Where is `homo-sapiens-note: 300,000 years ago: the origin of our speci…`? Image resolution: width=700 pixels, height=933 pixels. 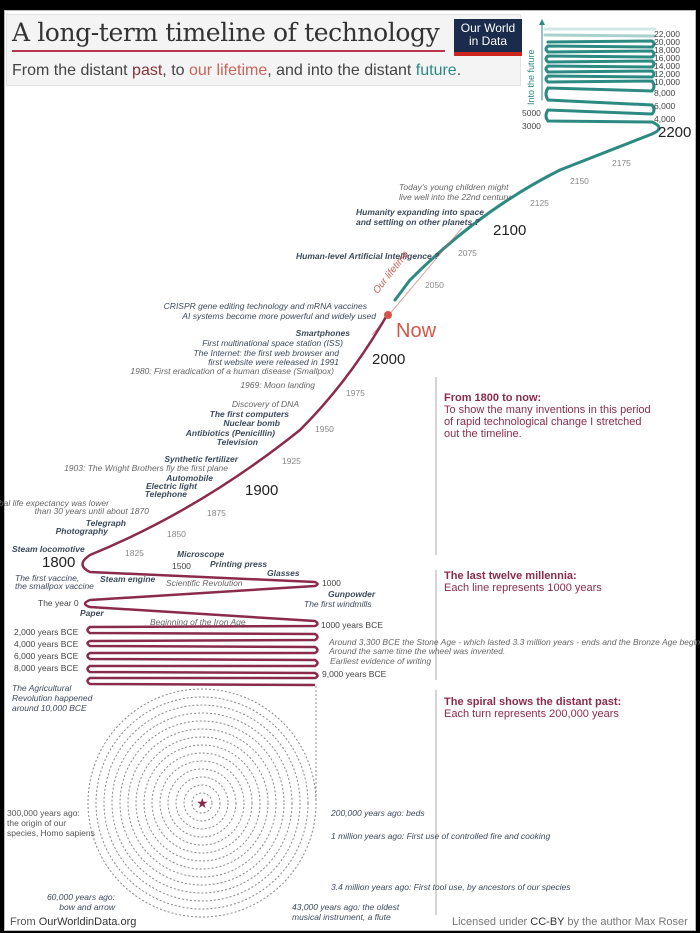
homo-sapiens-note: 300,000 years ago: the origin of our speci… is located at coordinates (51, 823).